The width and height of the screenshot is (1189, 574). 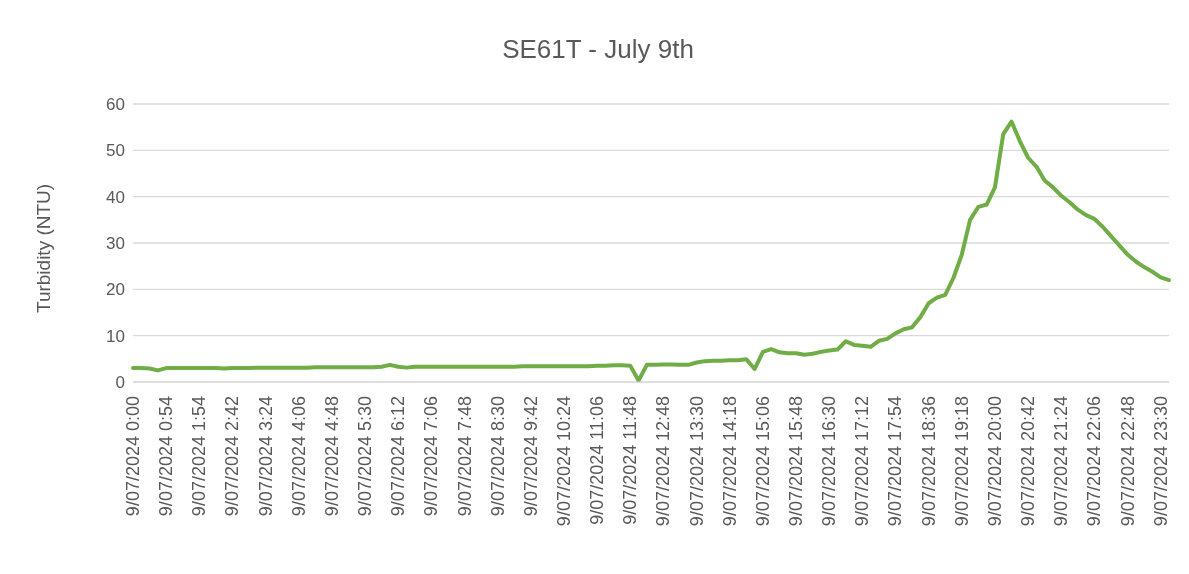 What do you see at coordinates (598, 49) in the screenshot?
I see `chart-title: SE61T - July 9th` at bounding box center [598, 49].